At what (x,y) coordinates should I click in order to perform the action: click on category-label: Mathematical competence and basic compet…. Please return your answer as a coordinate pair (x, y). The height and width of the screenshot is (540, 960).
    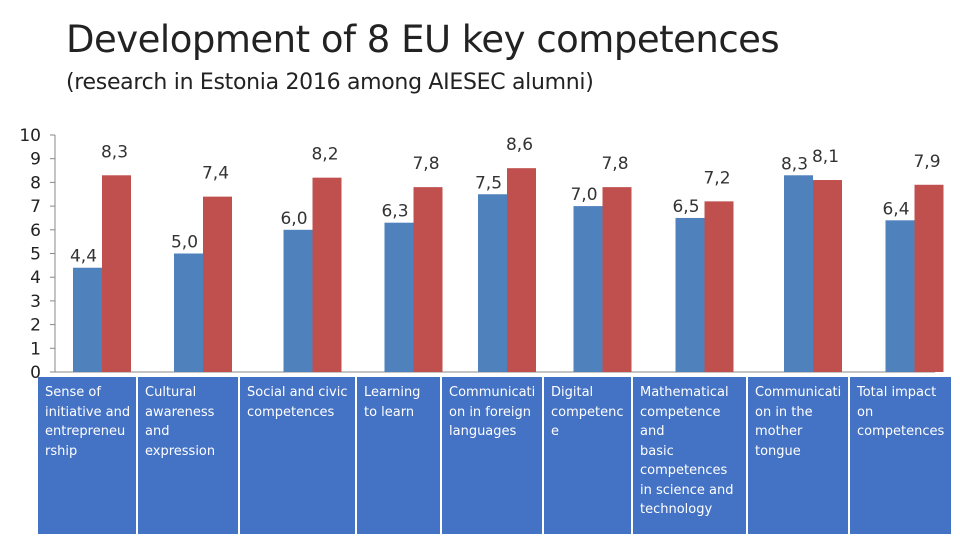
    Looking at the image, I should click on (690, 455).